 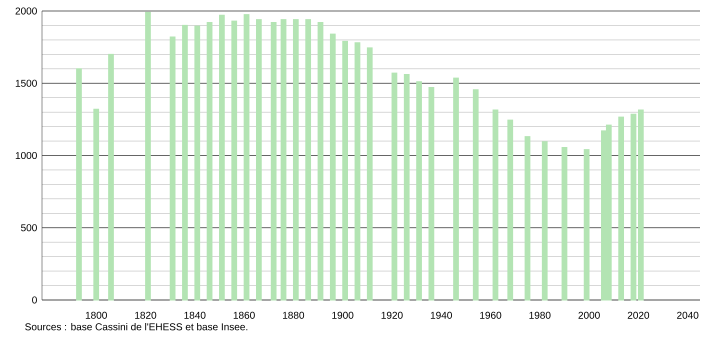 What do you see at coordinates (540, 315) in the screenshot?
I see `x-tick-label: 1980` at bounding box center [540, 315].